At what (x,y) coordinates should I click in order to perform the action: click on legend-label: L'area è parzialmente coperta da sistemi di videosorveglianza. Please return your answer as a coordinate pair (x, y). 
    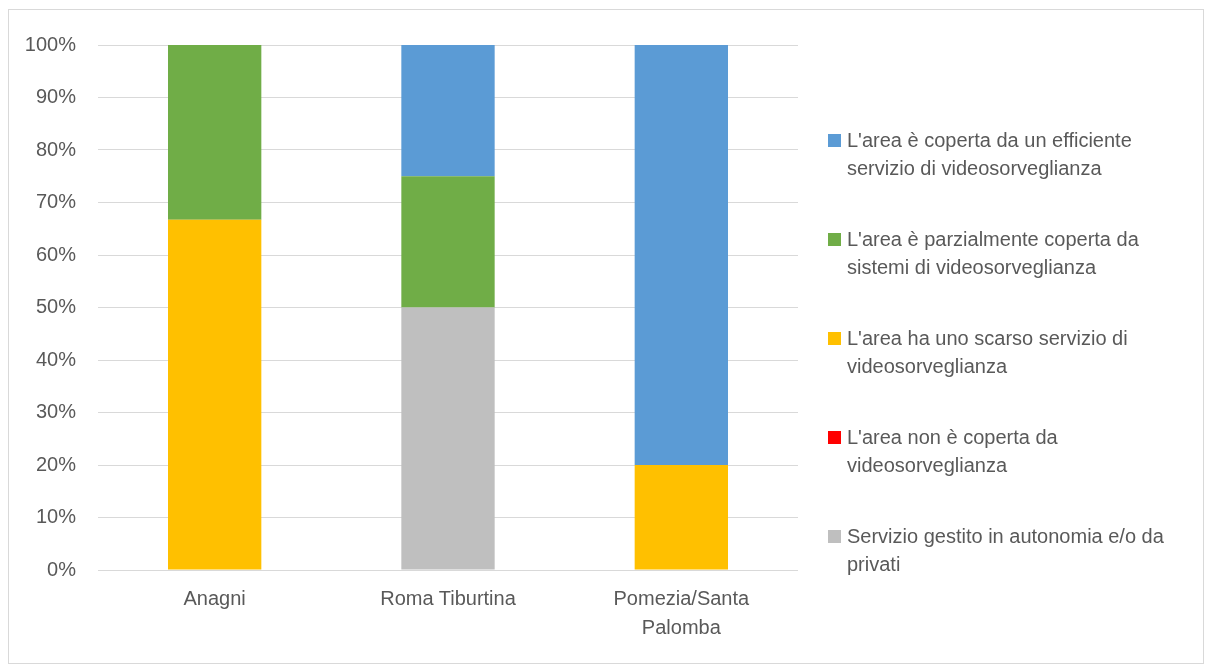
    Looking at the image, I should click on (993, 253).